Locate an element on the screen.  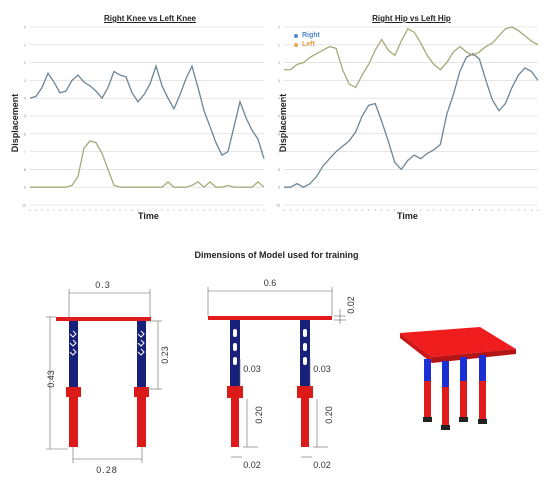
hip-y-tick-label: 0 is located at coordinates (279, 28).